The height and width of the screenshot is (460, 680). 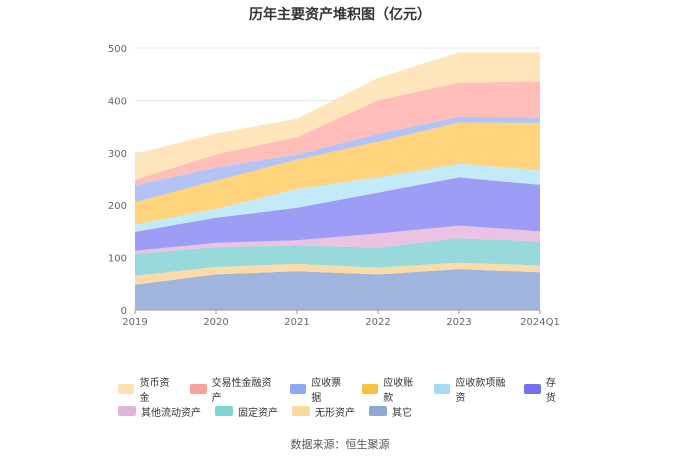 I want to click on x-tick-label: 2022, so click(x=377, y=322).